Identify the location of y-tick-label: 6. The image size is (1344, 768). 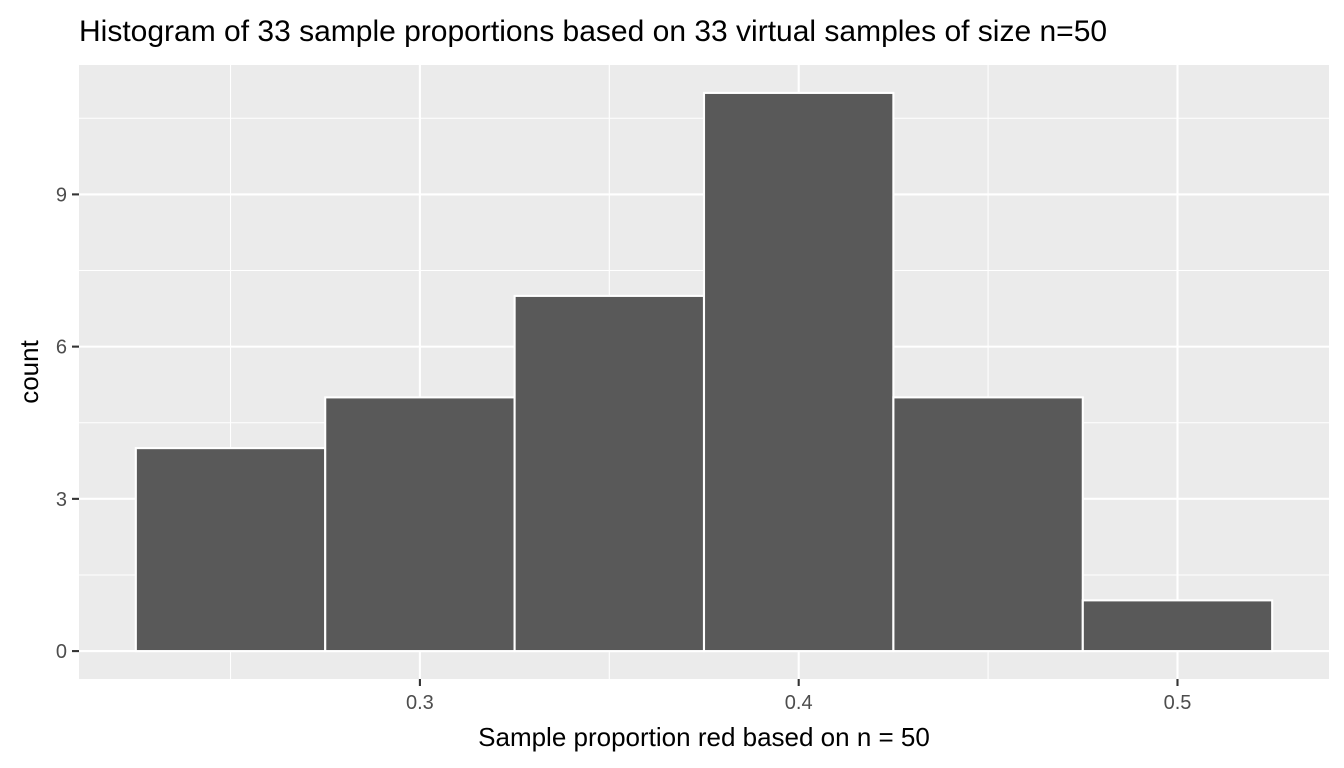
(61, 348).